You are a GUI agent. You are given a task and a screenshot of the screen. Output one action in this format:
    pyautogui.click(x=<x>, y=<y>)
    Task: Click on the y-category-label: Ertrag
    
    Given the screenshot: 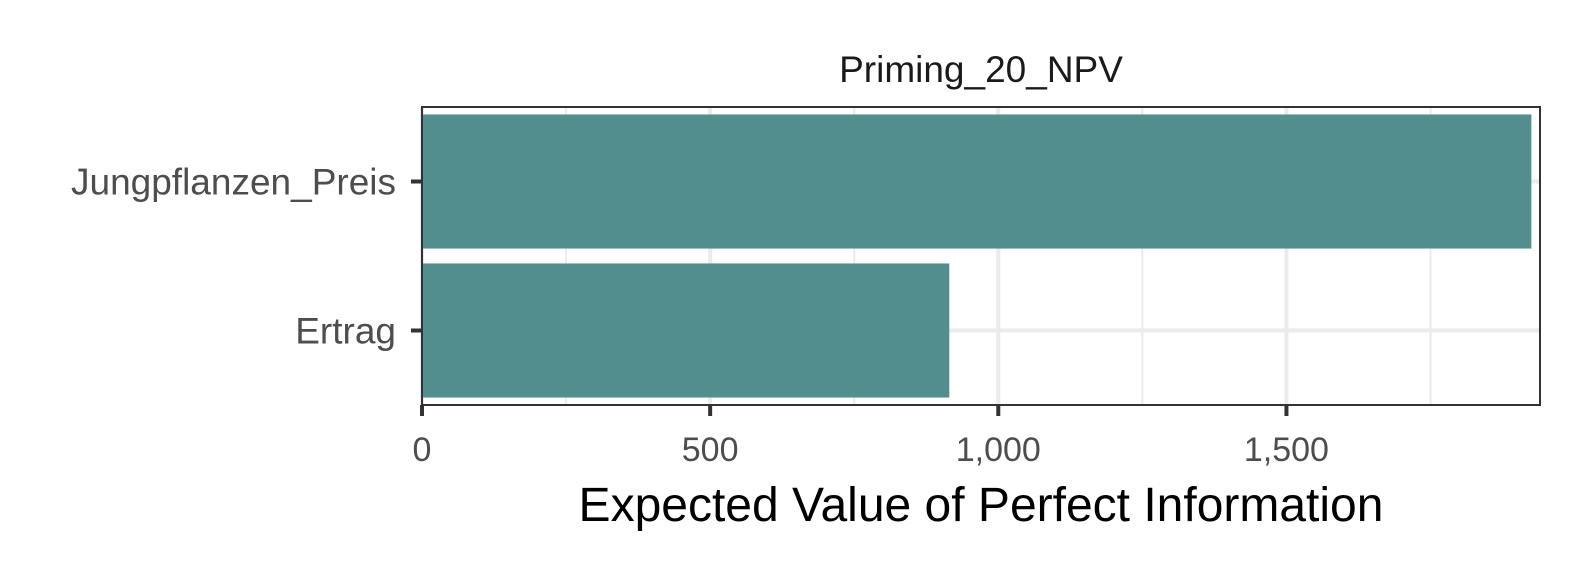 What is the action you would take?
    pyautogui.click(x=345, y=331)
    